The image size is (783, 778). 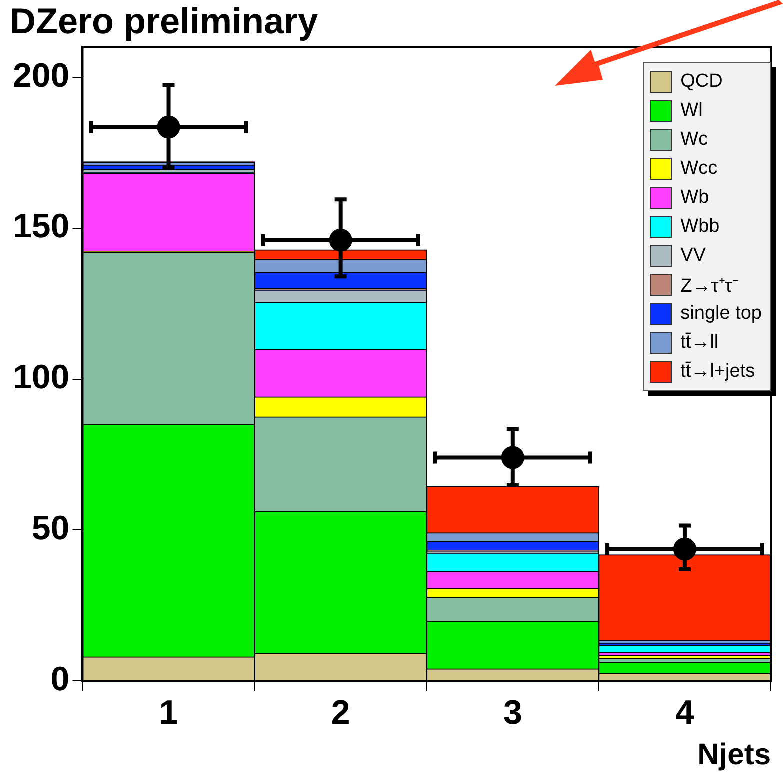 What do you see at coordinates (694, 139) in the screenshot?
I see `legend-label: Wc` at bounding box center [694, 139].